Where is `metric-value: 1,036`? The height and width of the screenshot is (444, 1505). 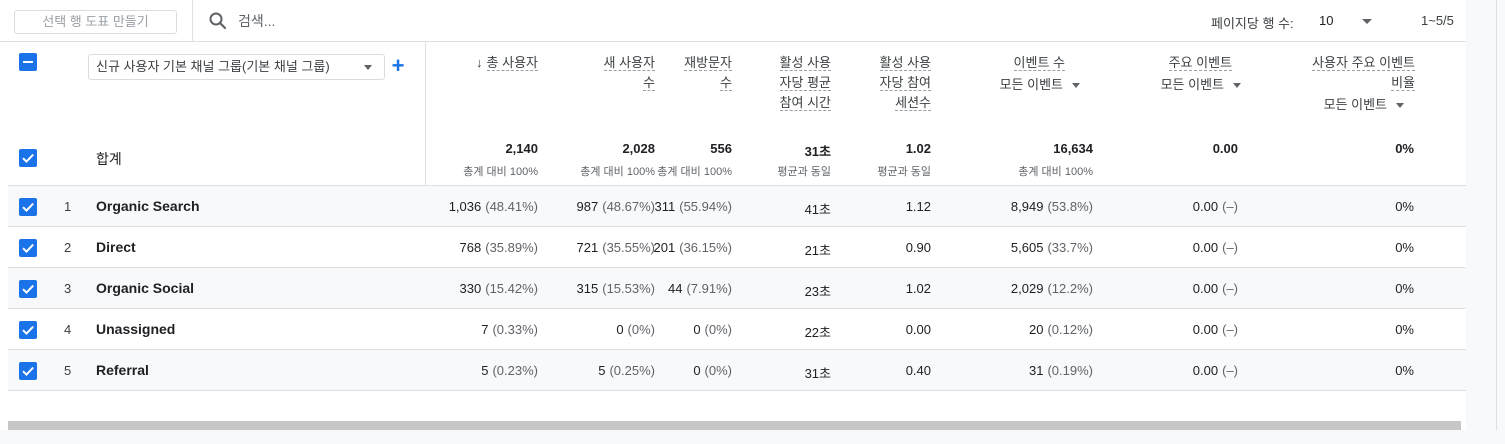 metric-value: 1,036 is located at coordinates (465, 206).